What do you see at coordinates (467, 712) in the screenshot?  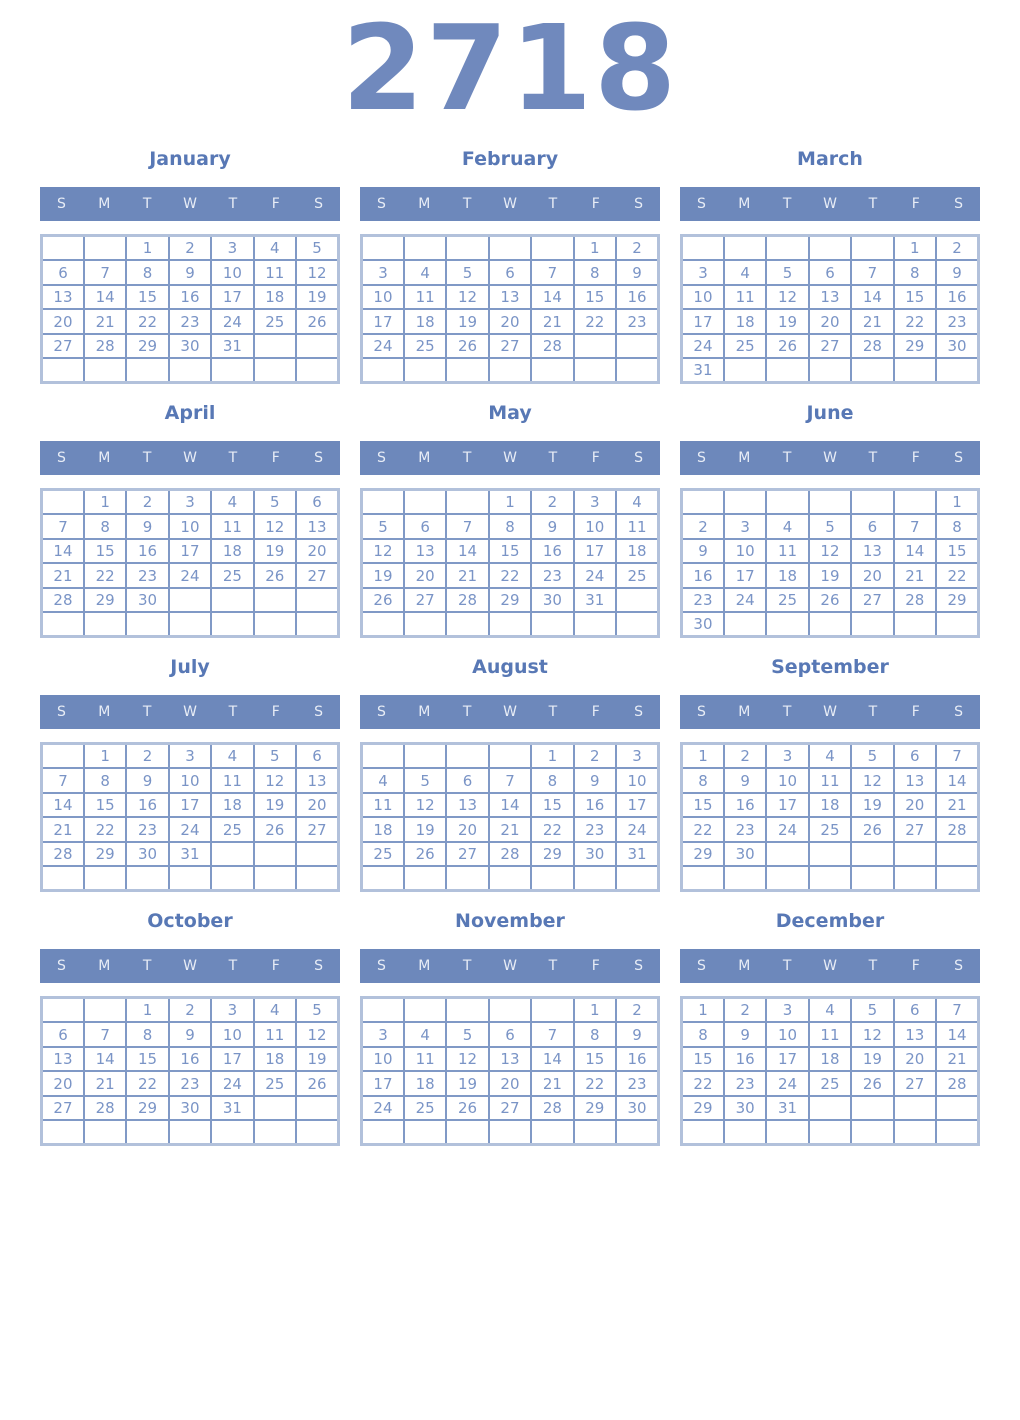 I see `weekday-label: T` at bounding box center [467, 712].